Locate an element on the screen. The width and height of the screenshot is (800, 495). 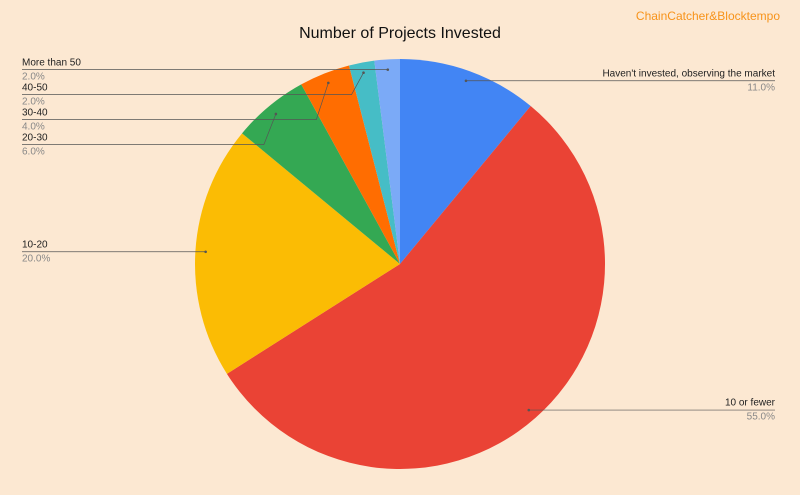
slice-value-label: 4.0% is located at coordinates (33, 126).